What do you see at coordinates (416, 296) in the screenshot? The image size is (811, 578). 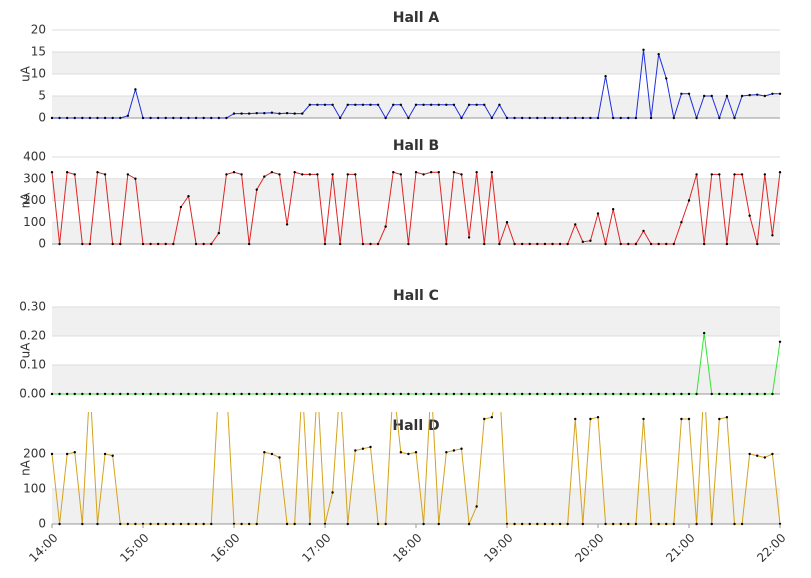 I see `panel-title: Hall C` at bounding box center [416, 296].